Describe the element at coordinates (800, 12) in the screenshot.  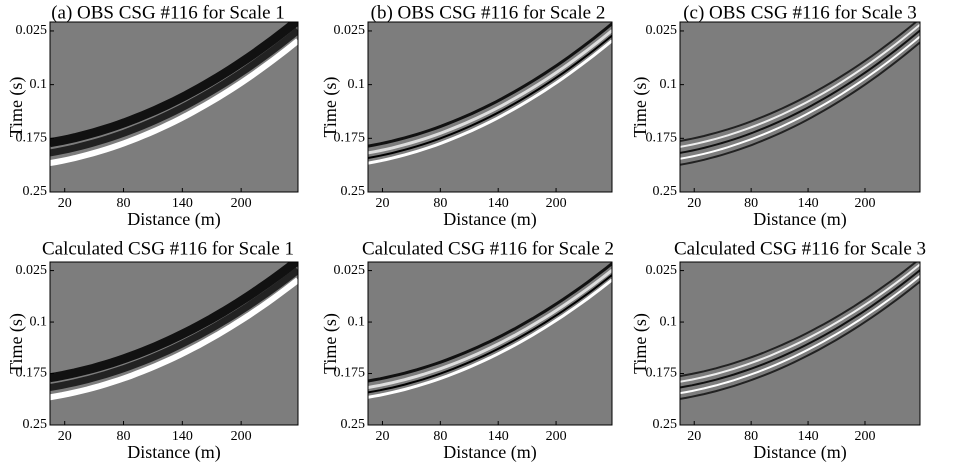
I see `panel-title: (c) OBS CSG #116 for Scale 3` at that location.